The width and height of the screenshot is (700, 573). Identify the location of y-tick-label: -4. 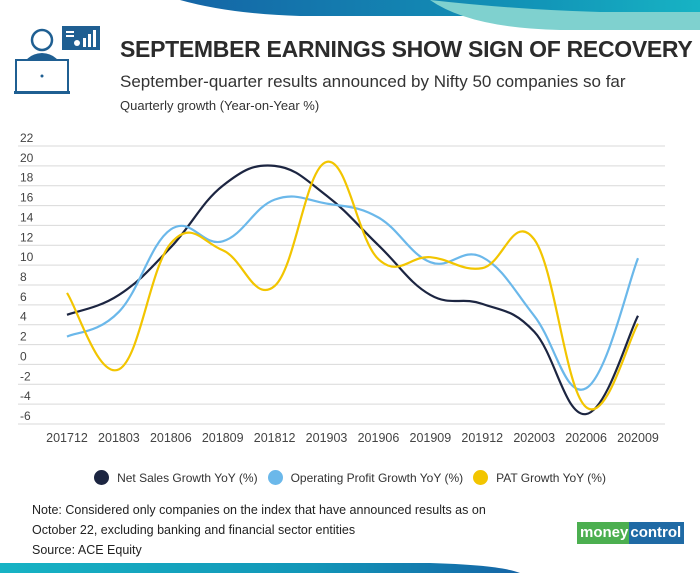
(25, 396).